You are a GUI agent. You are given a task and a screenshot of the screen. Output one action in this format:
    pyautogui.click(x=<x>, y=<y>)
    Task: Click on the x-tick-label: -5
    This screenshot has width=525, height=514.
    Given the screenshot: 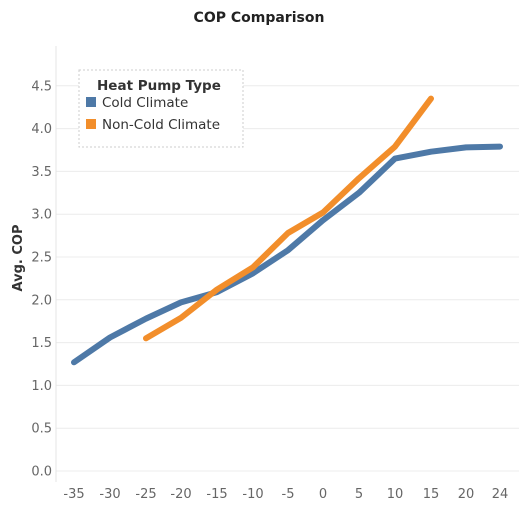 What is the action you would take?
    pyautogui.click(x=288, y=494)
    